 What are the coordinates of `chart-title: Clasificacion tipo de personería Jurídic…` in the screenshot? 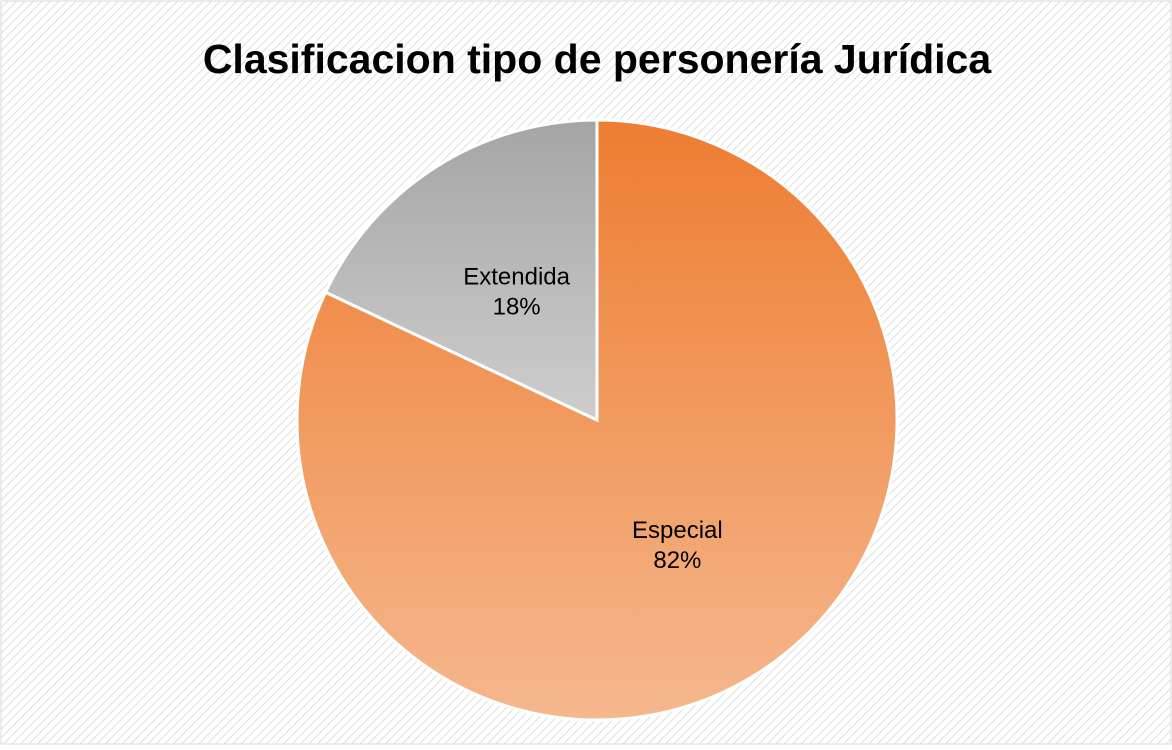 It's located at (598, 59).